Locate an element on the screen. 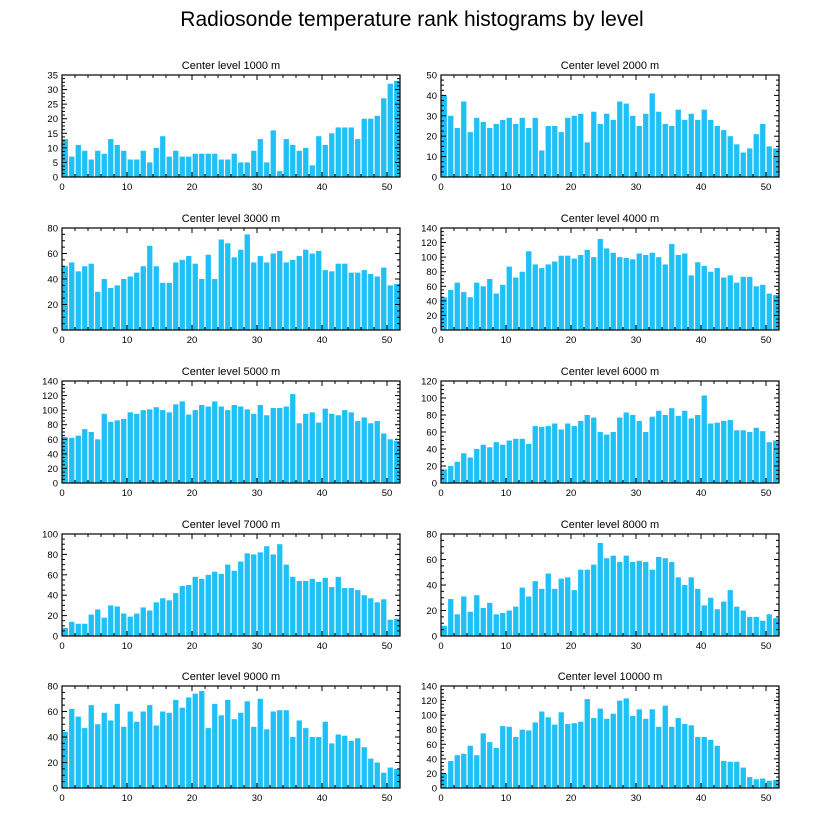 This screenshot has width=824, height=824. y-tick-label: 120 is located at coordinates (429, 701).